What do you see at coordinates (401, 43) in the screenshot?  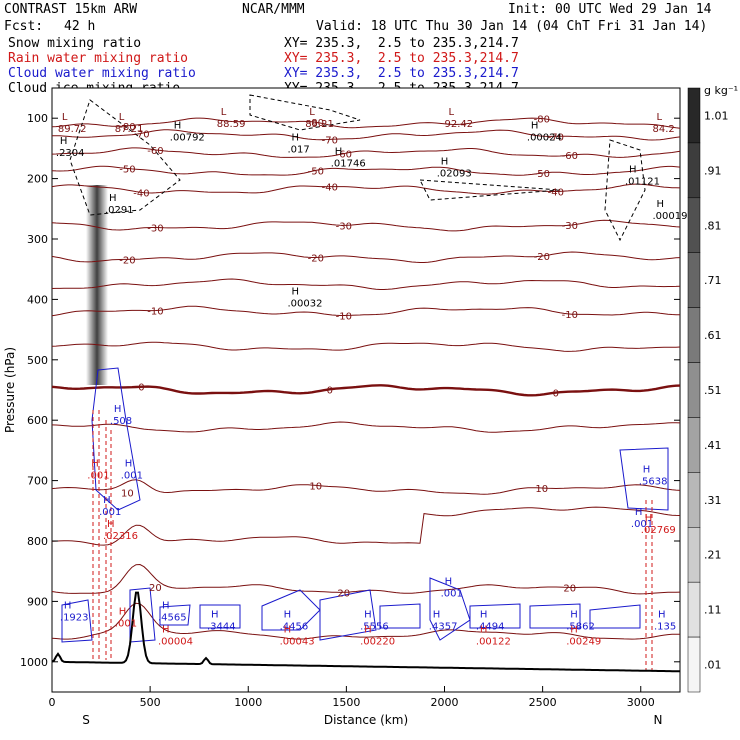 I see `field-snow-xy: XY= 235.3, 2.5 to 235.3,214.7` at bounding box center [401, 43].